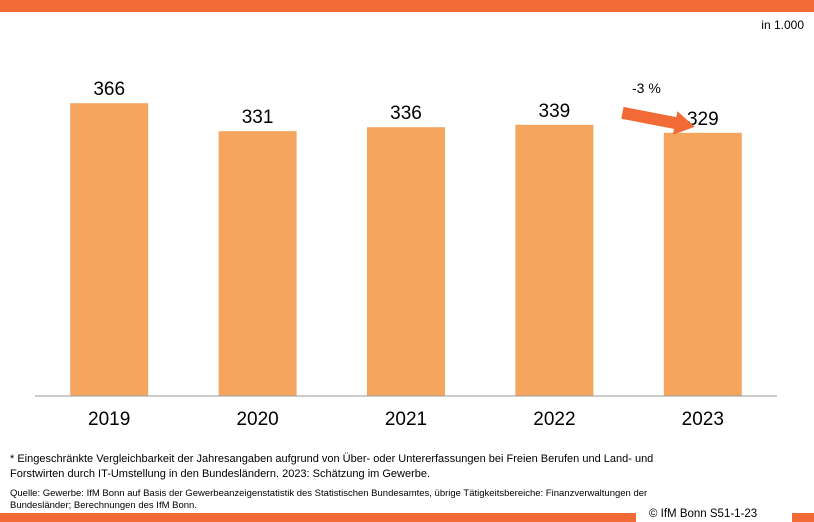 Image resolution: width=814 pixels, height=522 pixels. I want to click on bar-2020, so click(257, 263).